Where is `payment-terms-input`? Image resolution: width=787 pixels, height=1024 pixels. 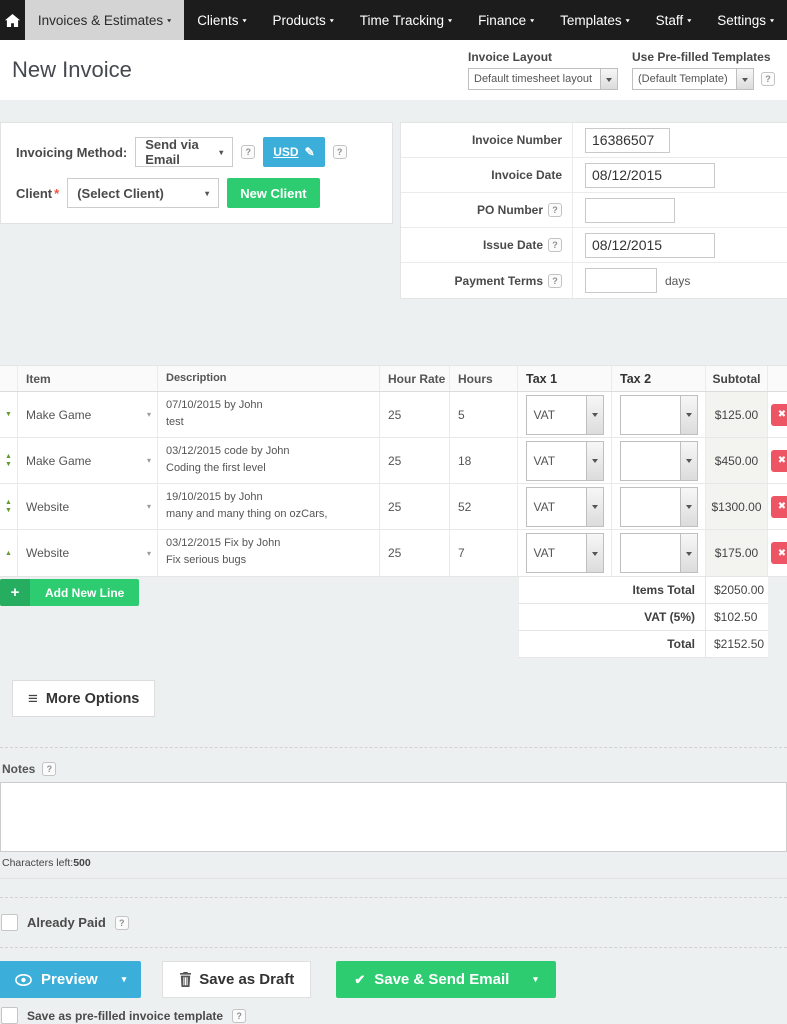
payment-terms-input is located at coordinates (621, 280).